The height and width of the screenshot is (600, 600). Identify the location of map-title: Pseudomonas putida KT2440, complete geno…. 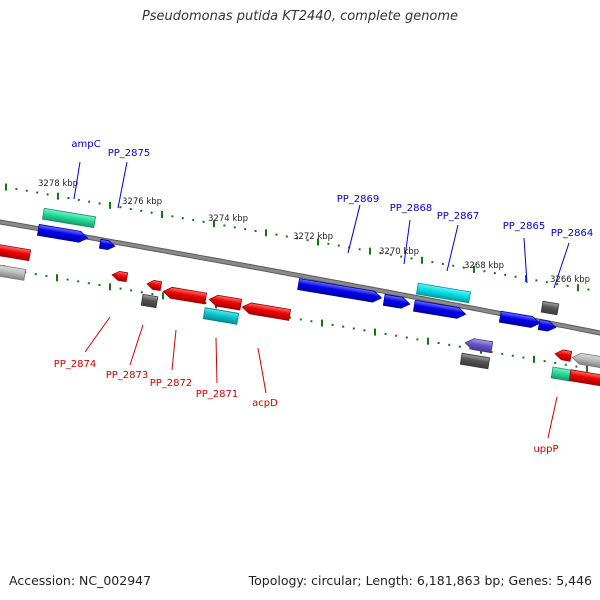
(300, 16).